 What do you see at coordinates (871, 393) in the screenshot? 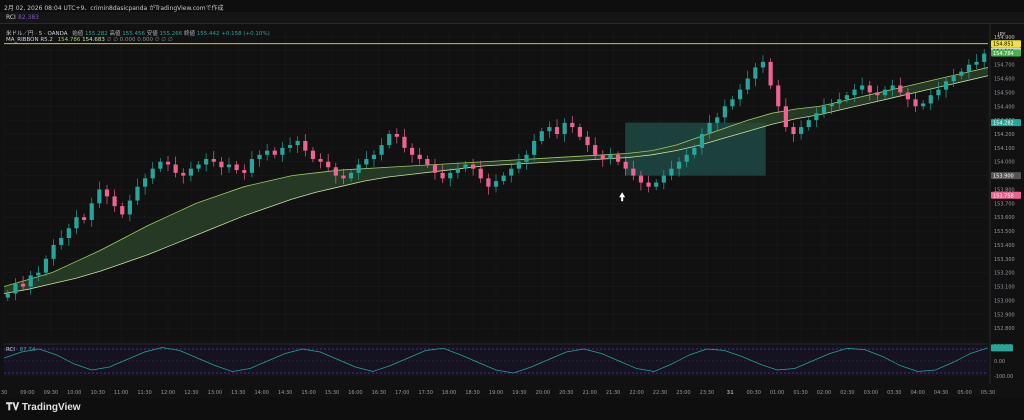
I see `x-tick-label: 03:00` at bounding box center [871, 393].